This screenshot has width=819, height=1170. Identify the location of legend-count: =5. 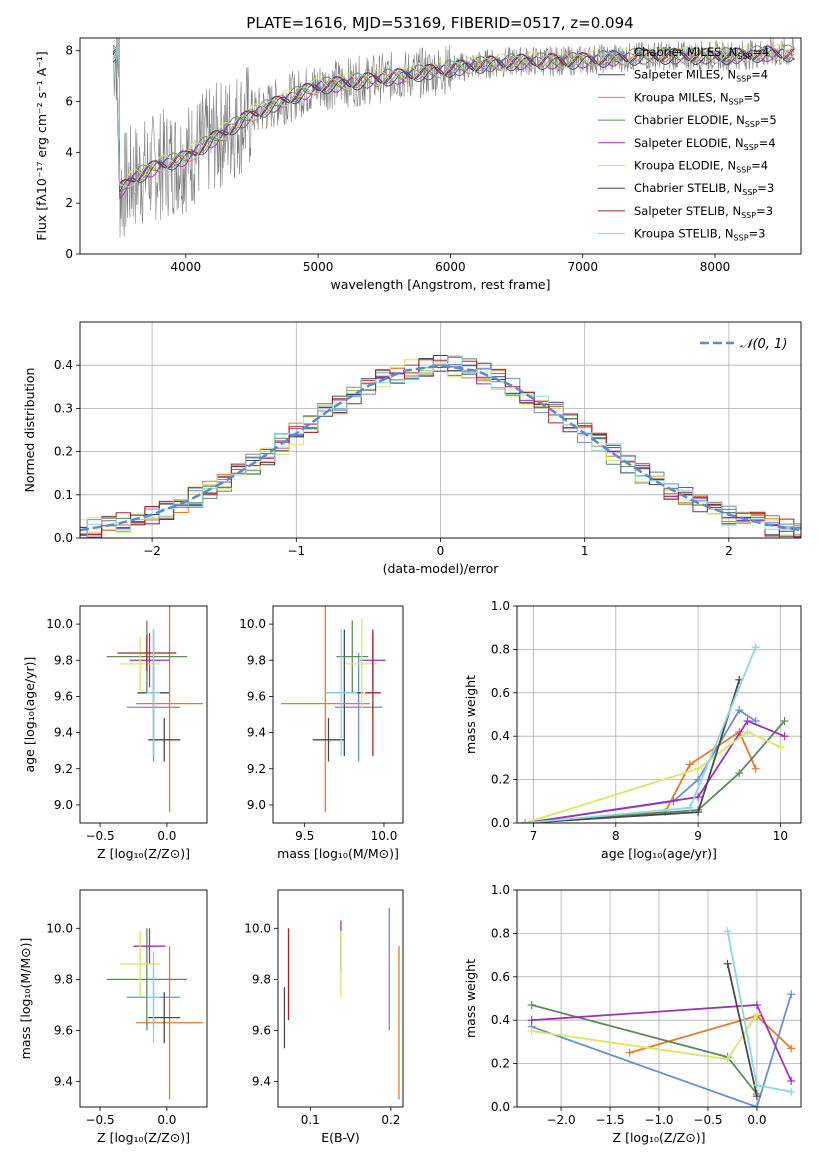
(768, 120).